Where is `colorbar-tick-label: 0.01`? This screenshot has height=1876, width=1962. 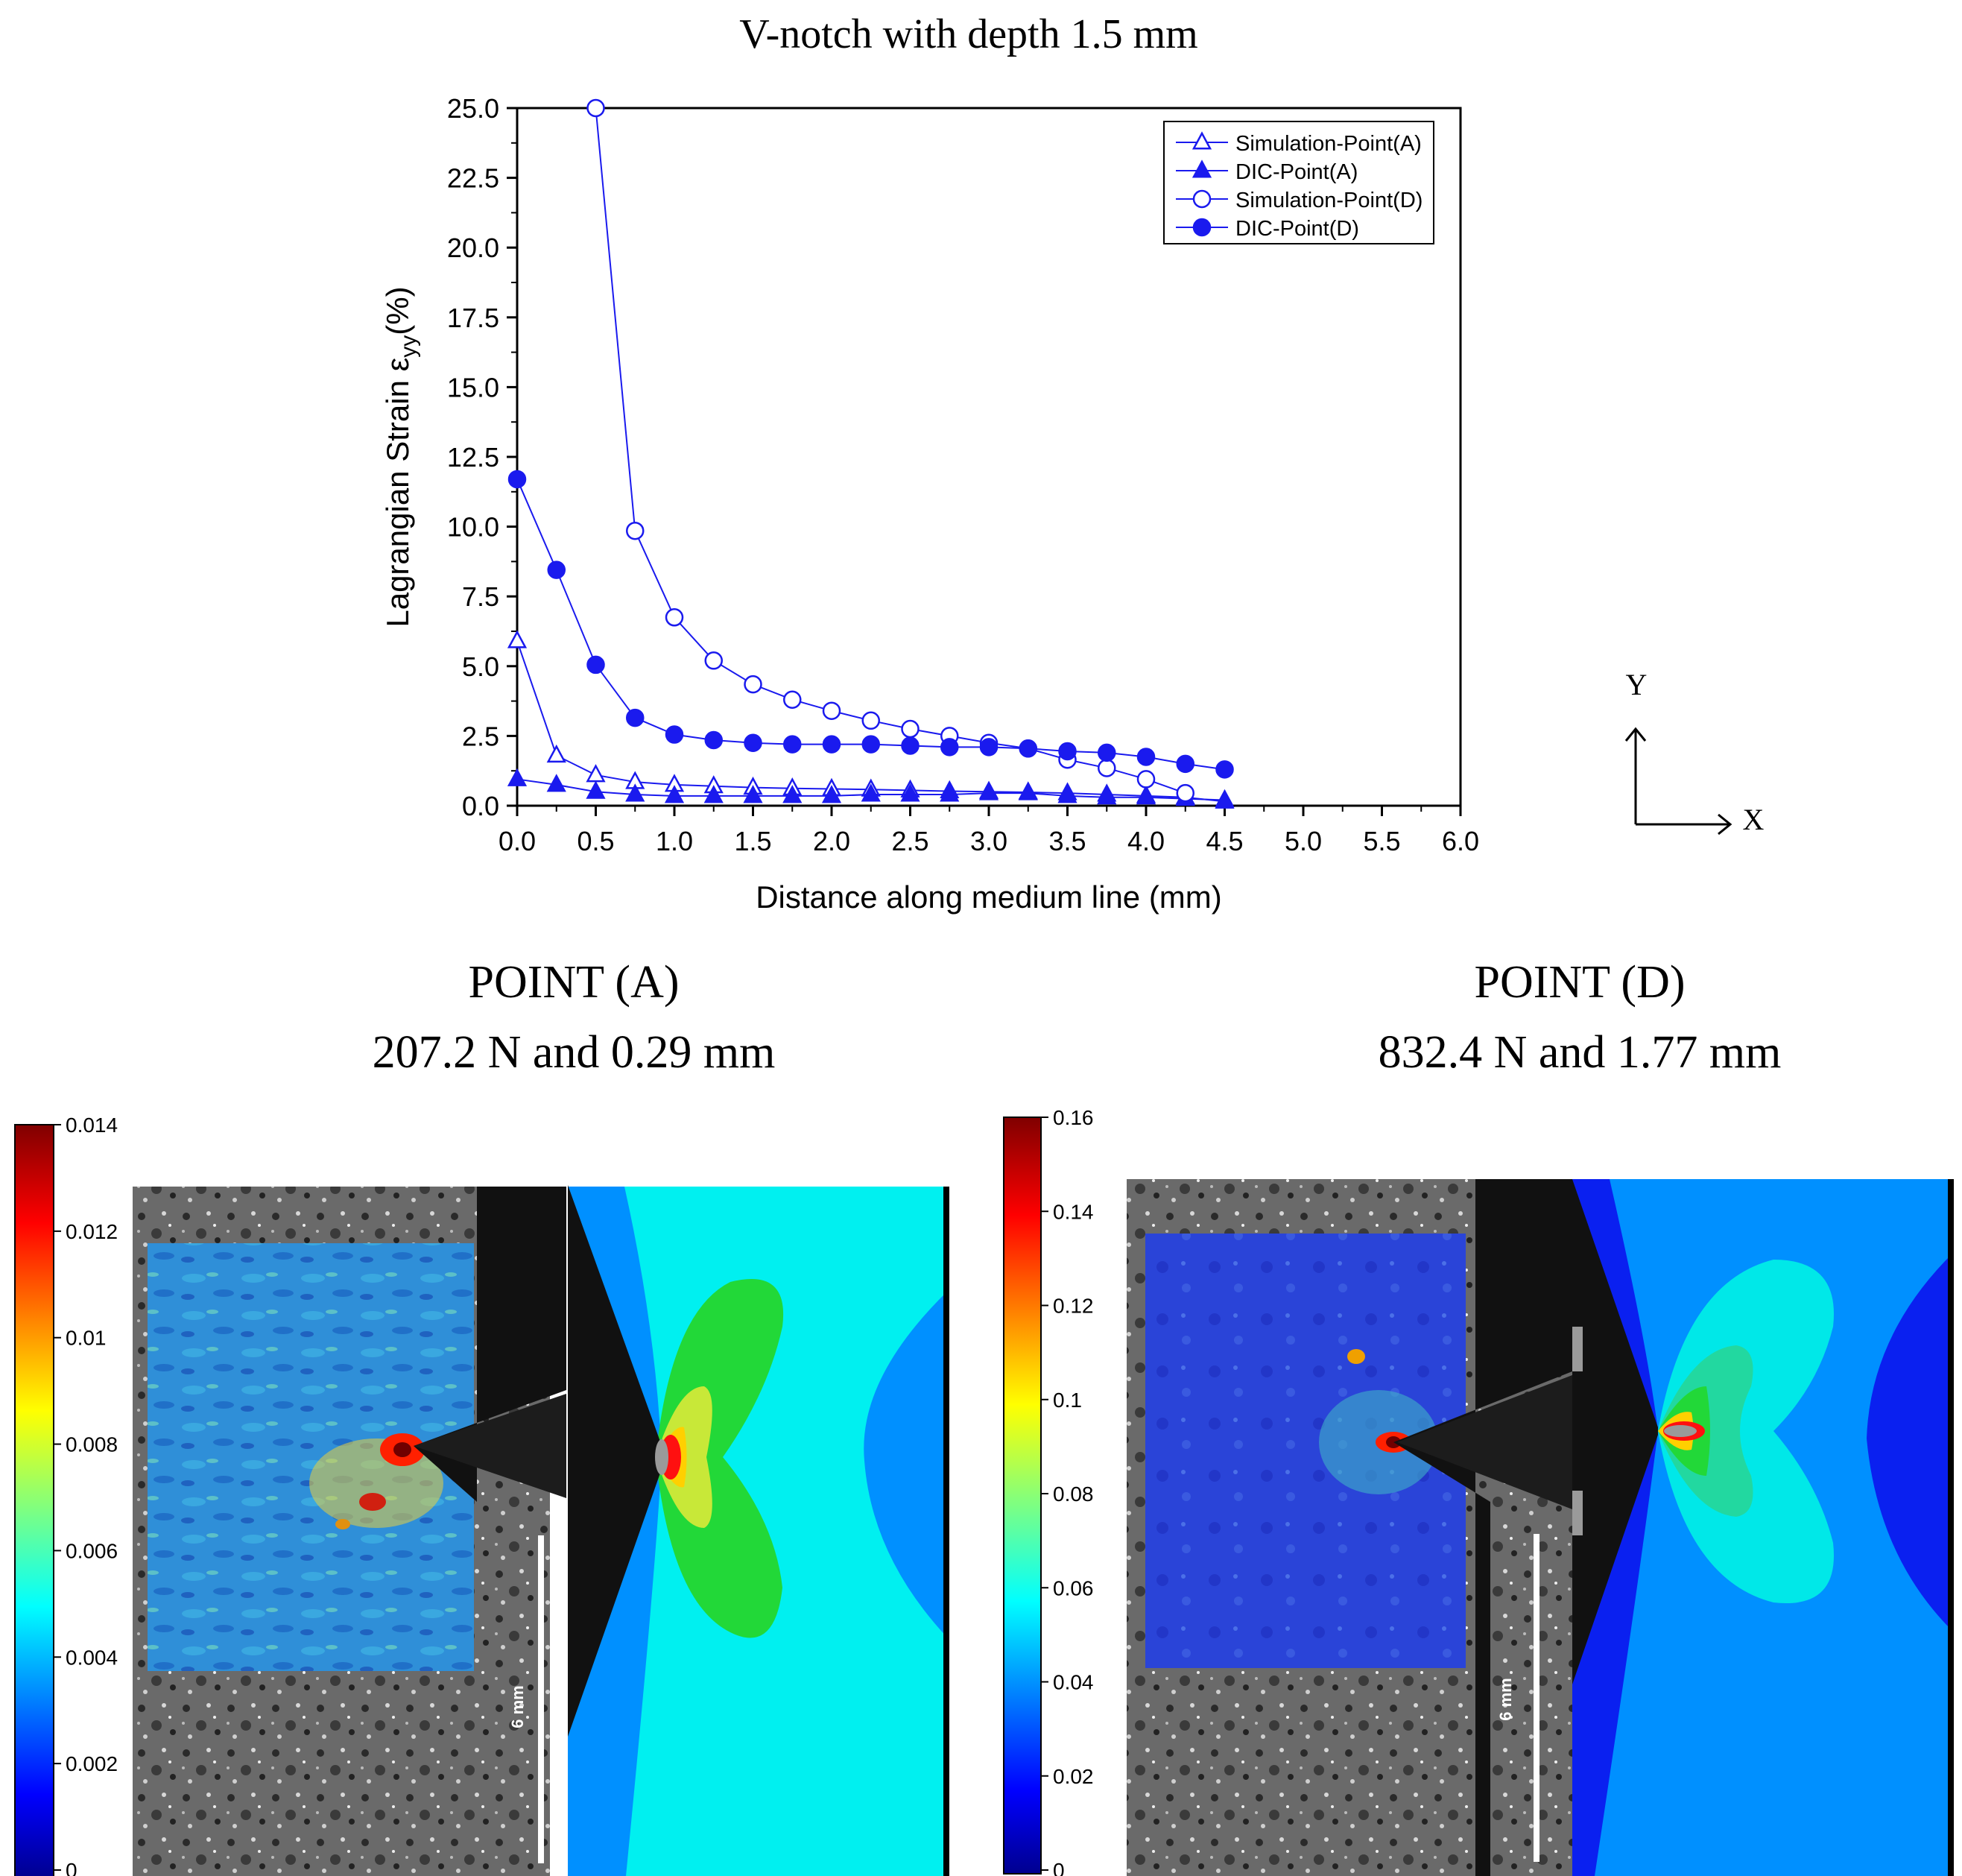 colorbar-tick-label: 0.01 is located at coordinates (86, 1338).